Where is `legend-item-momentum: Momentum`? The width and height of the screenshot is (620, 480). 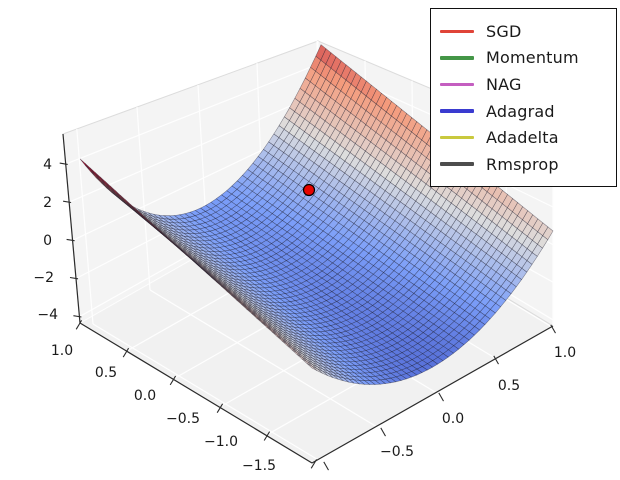 legend-item-momentum: Momentum is located at coordinates (523, 58).